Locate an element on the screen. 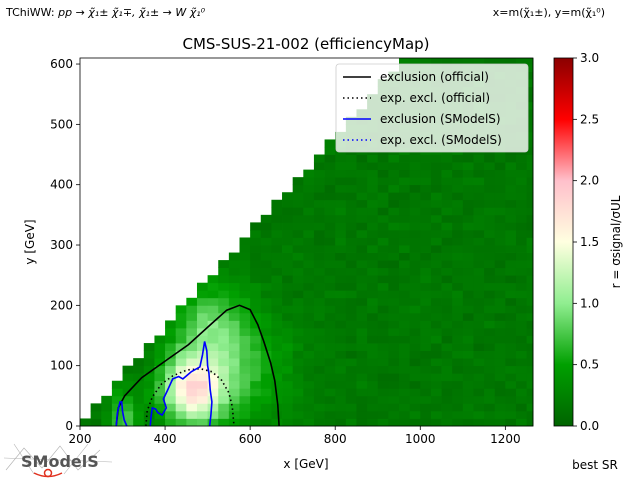 The width and height of the screenshot is (640, 480). y-tick-label: 400 is located at coordinates (61, 185).